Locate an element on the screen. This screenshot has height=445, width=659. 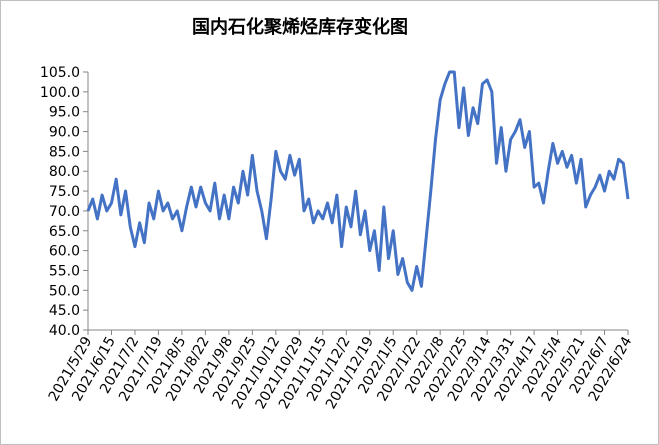
y-tick-label: 80.0 is located at coordinates (64, 172).